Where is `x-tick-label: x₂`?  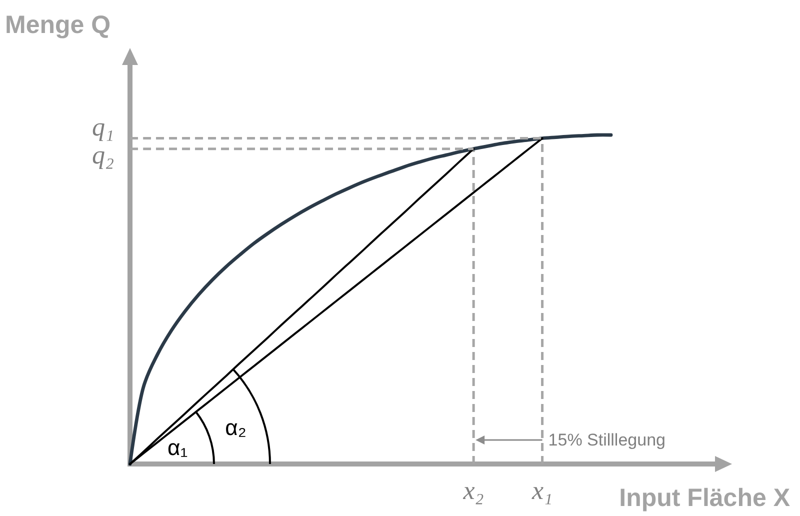 x-tick-label: x₂ is located at coordinates (473, 490).